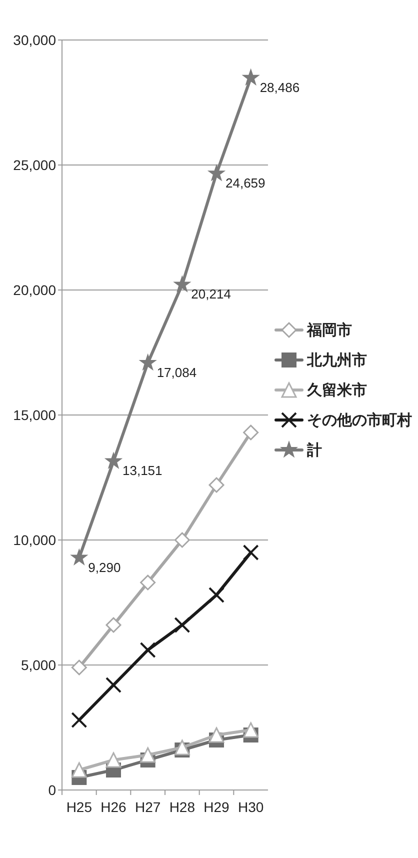 Image resolution: width=418 pixels, height=858 pixels. I want to click on legend-label: 久留米市, so click(336, 390).